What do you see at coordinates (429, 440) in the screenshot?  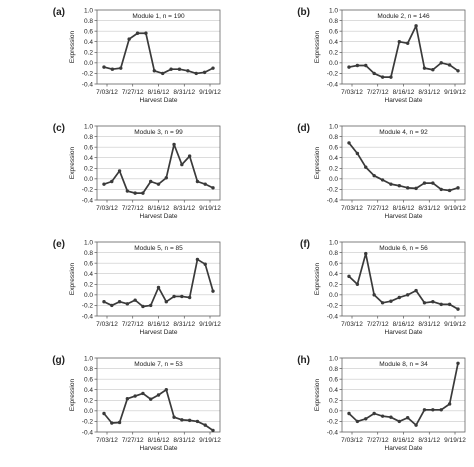 I see `x-tick-label: 8/31/12` at bounding box center [429, 440].